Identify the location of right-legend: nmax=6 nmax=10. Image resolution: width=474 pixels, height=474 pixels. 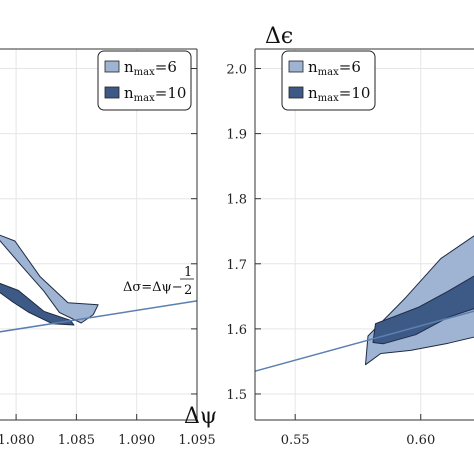
(328, 80).